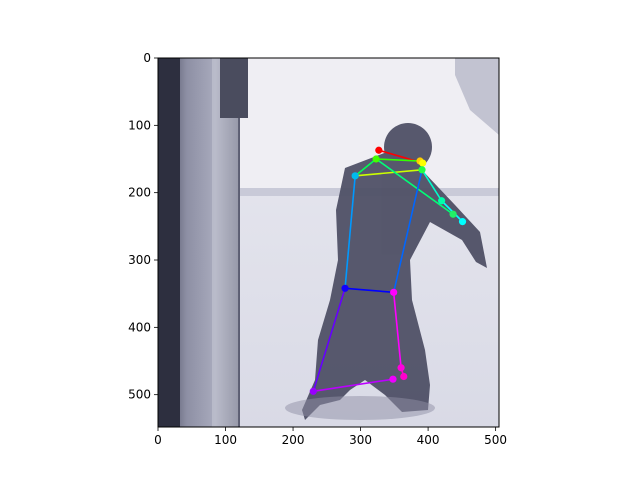 This screenshot has width=640, height=480. I want to click on limb-neck-wrist-a, so click(414, 186).